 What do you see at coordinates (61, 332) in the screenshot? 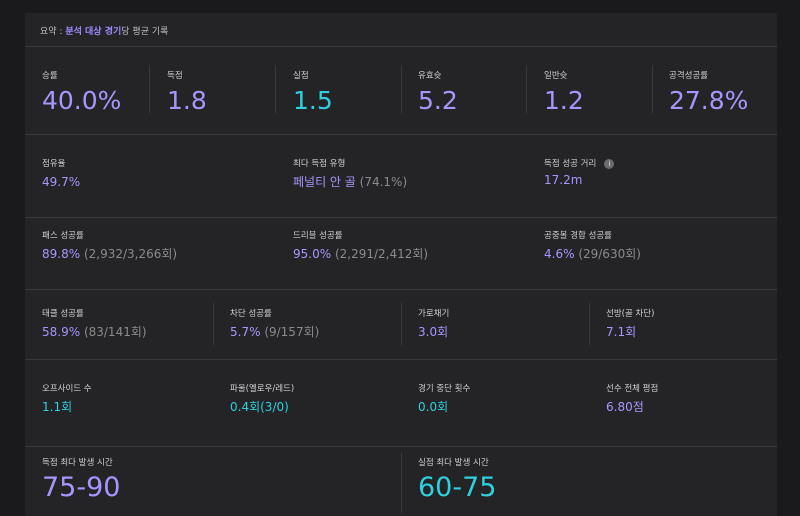
I see `stat-value: 58.9%` at bounding box center [61, 332].